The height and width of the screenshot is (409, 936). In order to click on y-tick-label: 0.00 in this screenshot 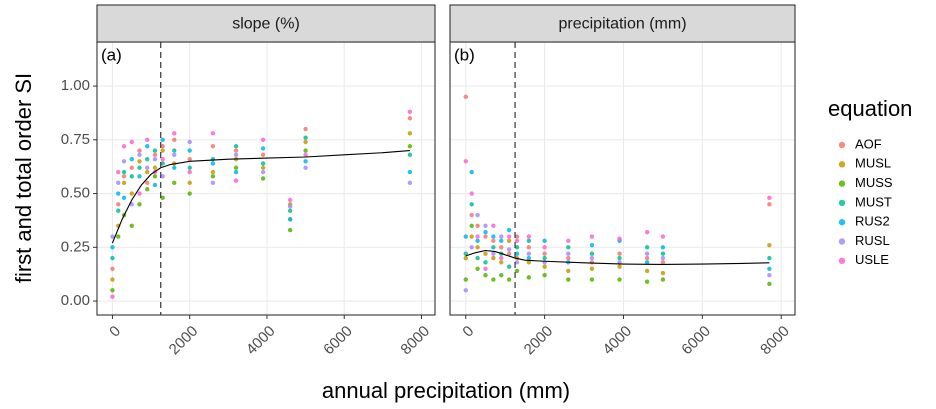, I will do `click(75, 300)`.